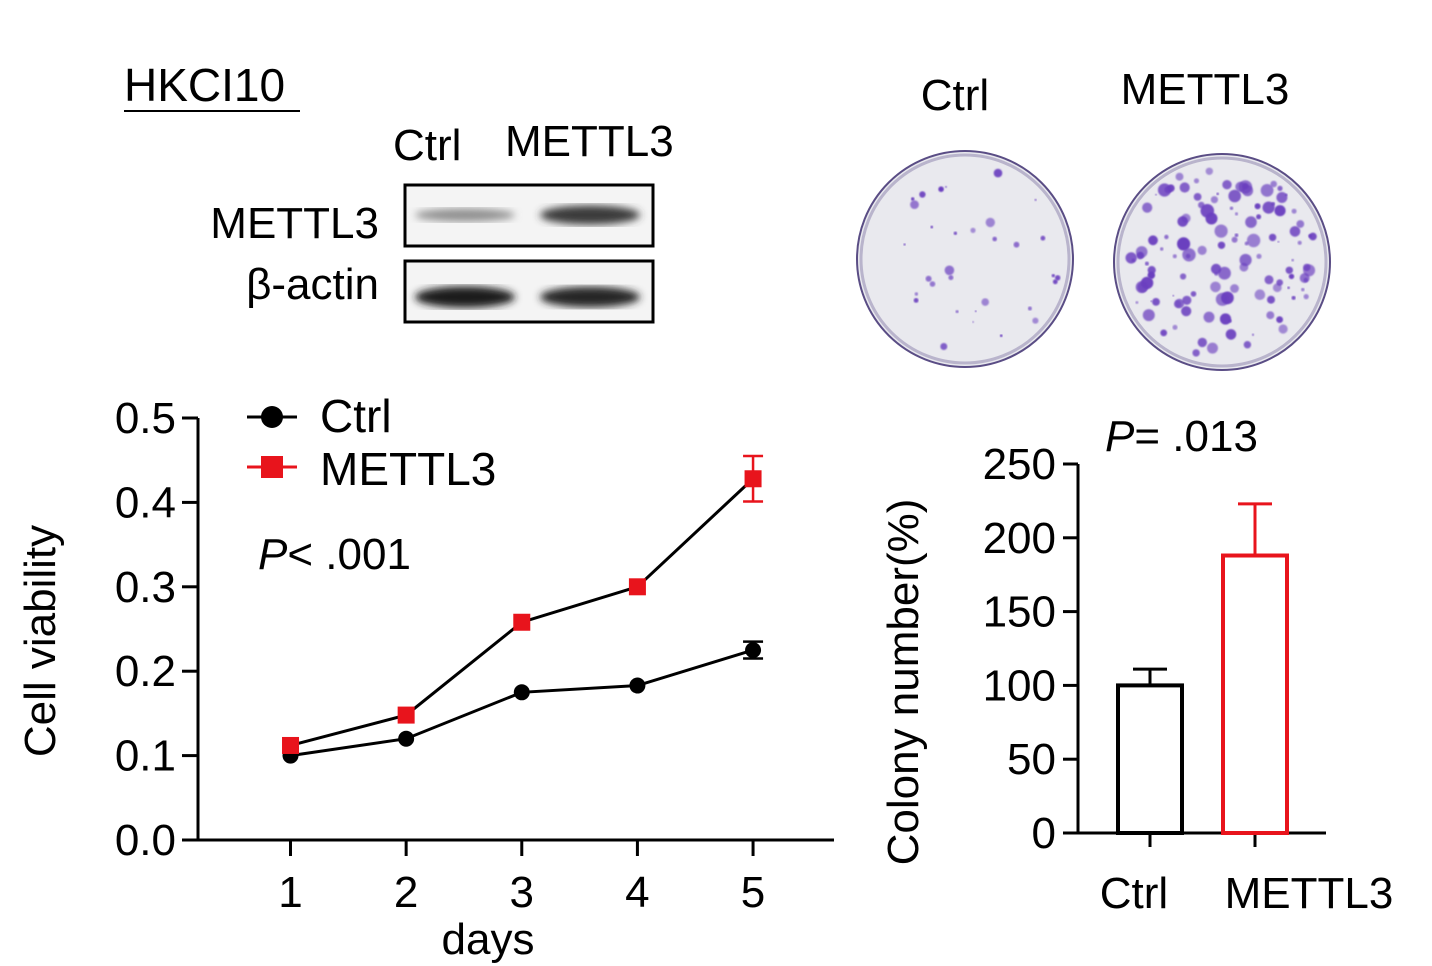 This screenshot has height=966, width=1432. I want to click on blot-lane-label-mettl3: METTL3, so click(589, 141).